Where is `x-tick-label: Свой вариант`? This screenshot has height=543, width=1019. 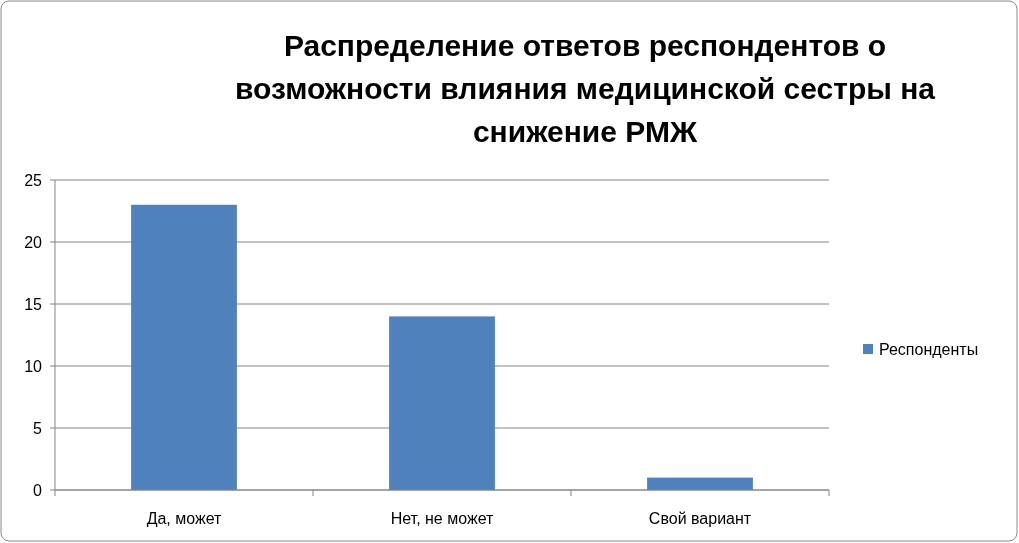 x-tick-label: Свой вариант is located at coordinates (700, 518).